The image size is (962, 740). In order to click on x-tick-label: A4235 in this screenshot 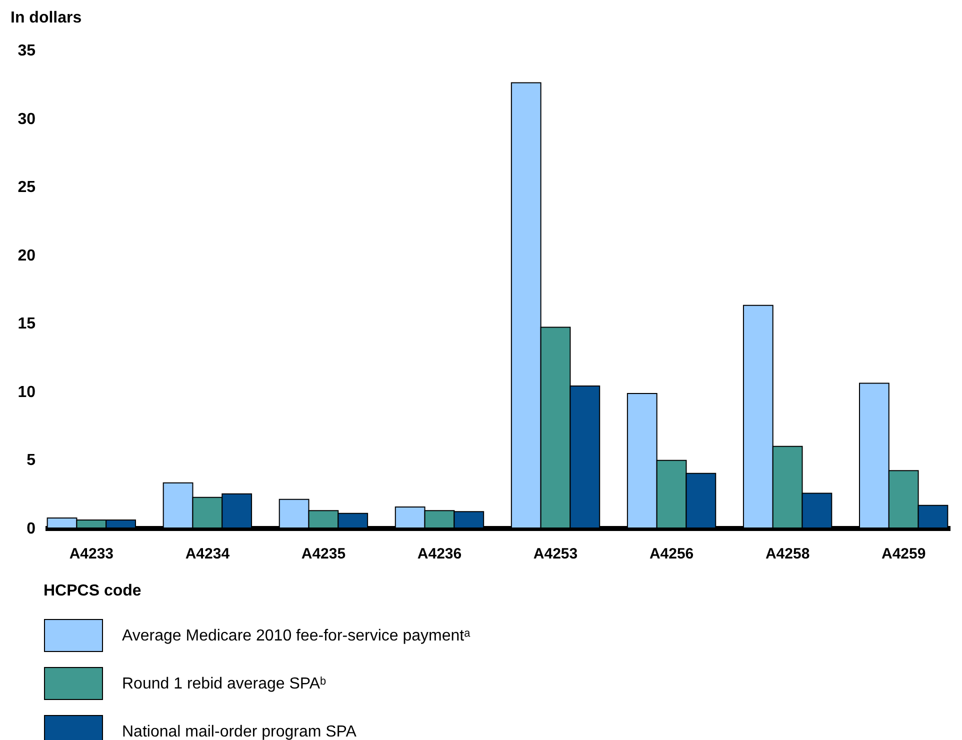, I will do `click(323, 554)`.